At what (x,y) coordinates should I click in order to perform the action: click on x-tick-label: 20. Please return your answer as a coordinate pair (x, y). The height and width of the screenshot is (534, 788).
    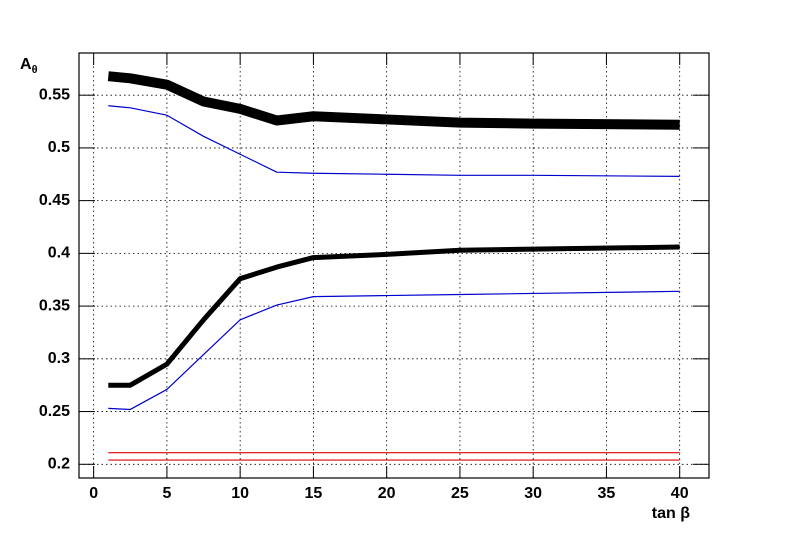
    Looking at the image, I should click on (387, 493).